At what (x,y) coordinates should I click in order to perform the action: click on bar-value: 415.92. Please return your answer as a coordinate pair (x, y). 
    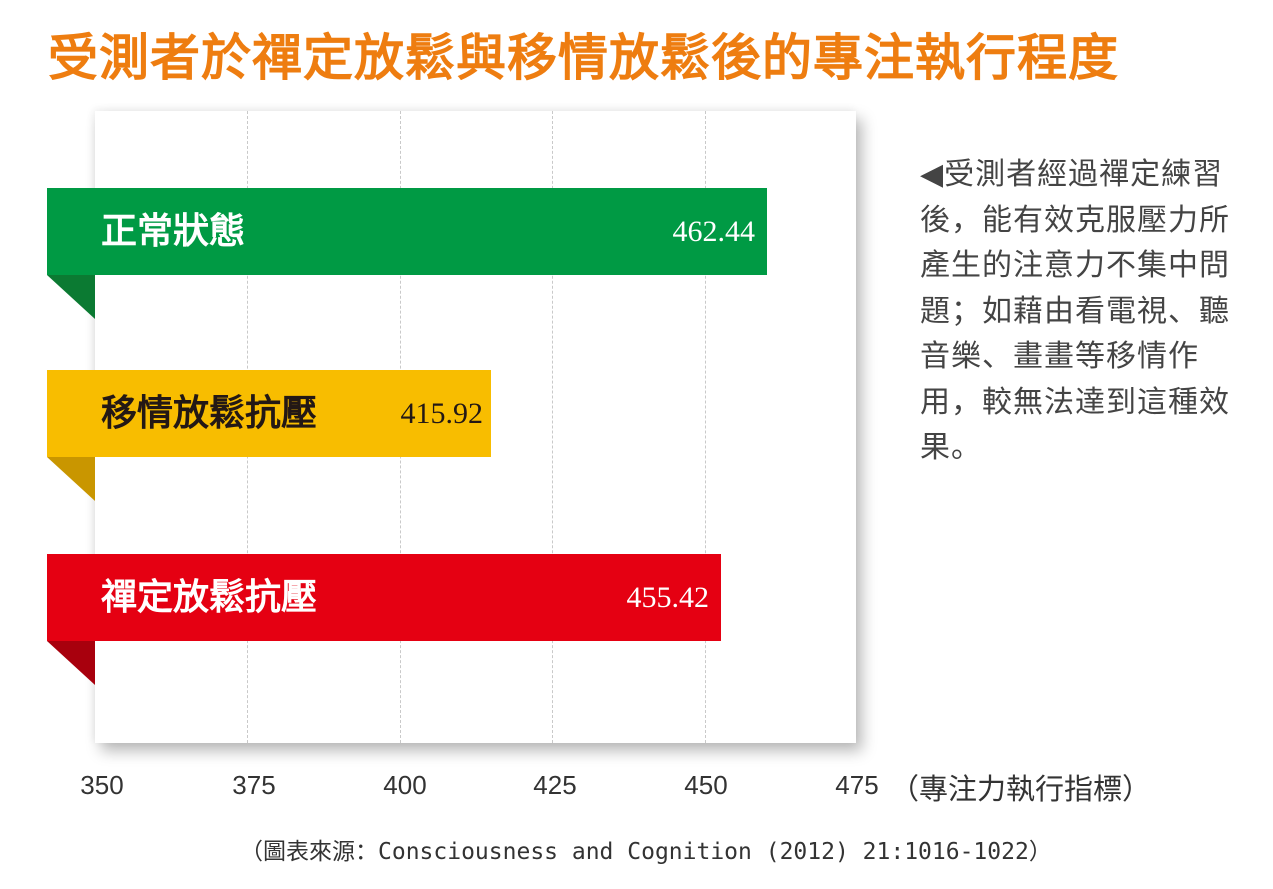
    Looking at the image, I should click on (442, 413).